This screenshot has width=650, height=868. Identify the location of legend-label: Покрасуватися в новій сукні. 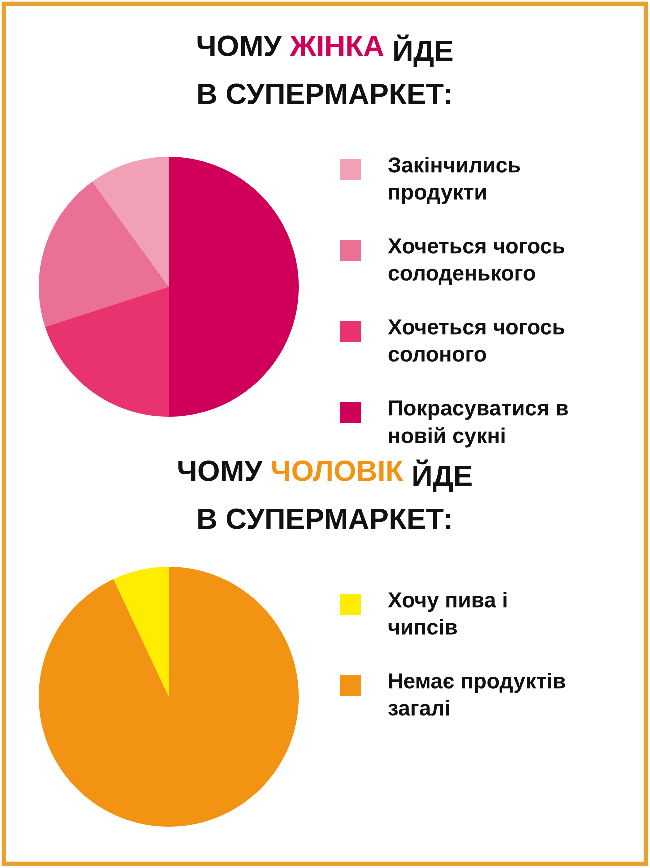
(478, 424).